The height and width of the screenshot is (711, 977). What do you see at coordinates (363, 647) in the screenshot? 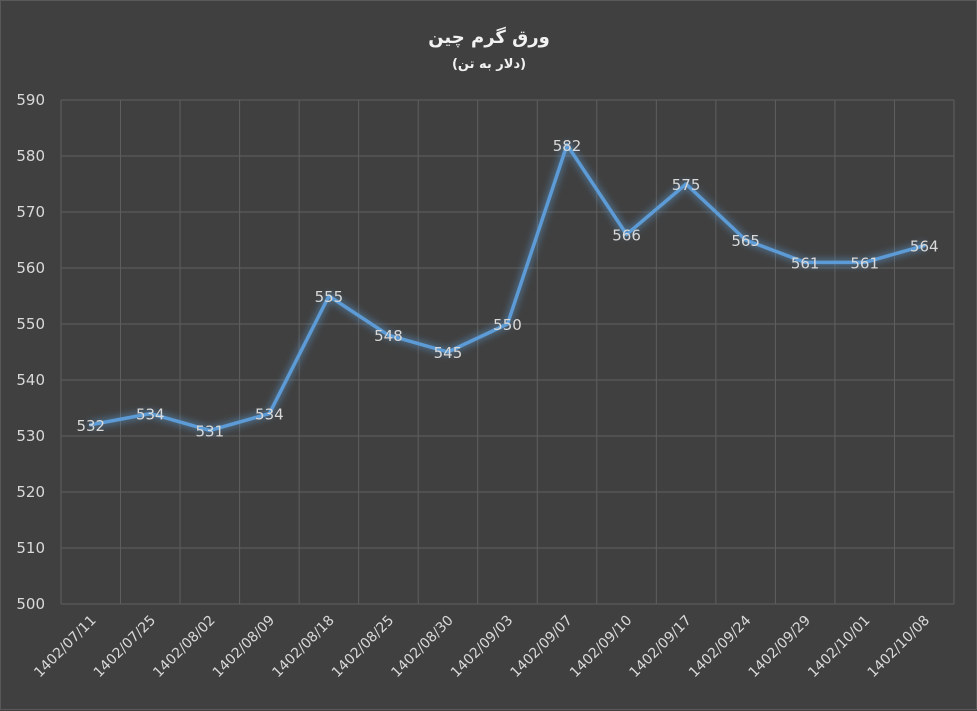
I see `x-tick-label: 1402/08/25` at bounding box center [363, 647].